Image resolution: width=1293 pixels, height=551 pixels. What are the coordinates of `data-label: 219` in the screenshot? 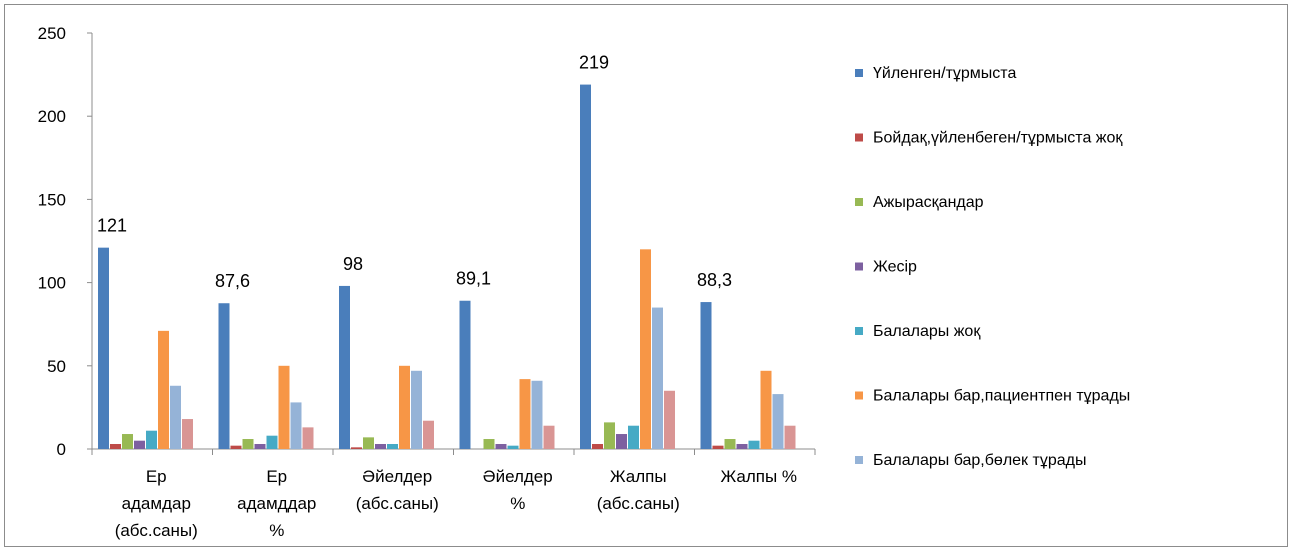 It's located at (594, 63).